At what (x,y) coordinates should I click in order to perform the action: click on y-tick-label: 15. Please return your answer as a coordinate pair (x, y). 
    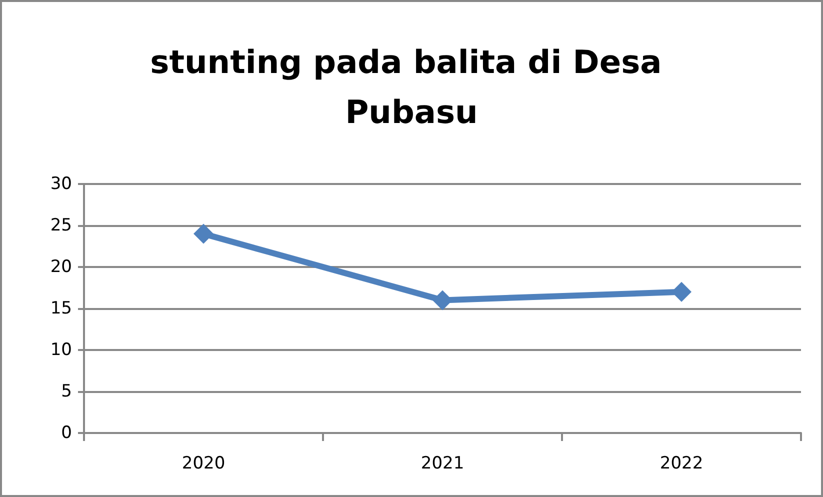
    Looking at the image, I should click on (61, 308).